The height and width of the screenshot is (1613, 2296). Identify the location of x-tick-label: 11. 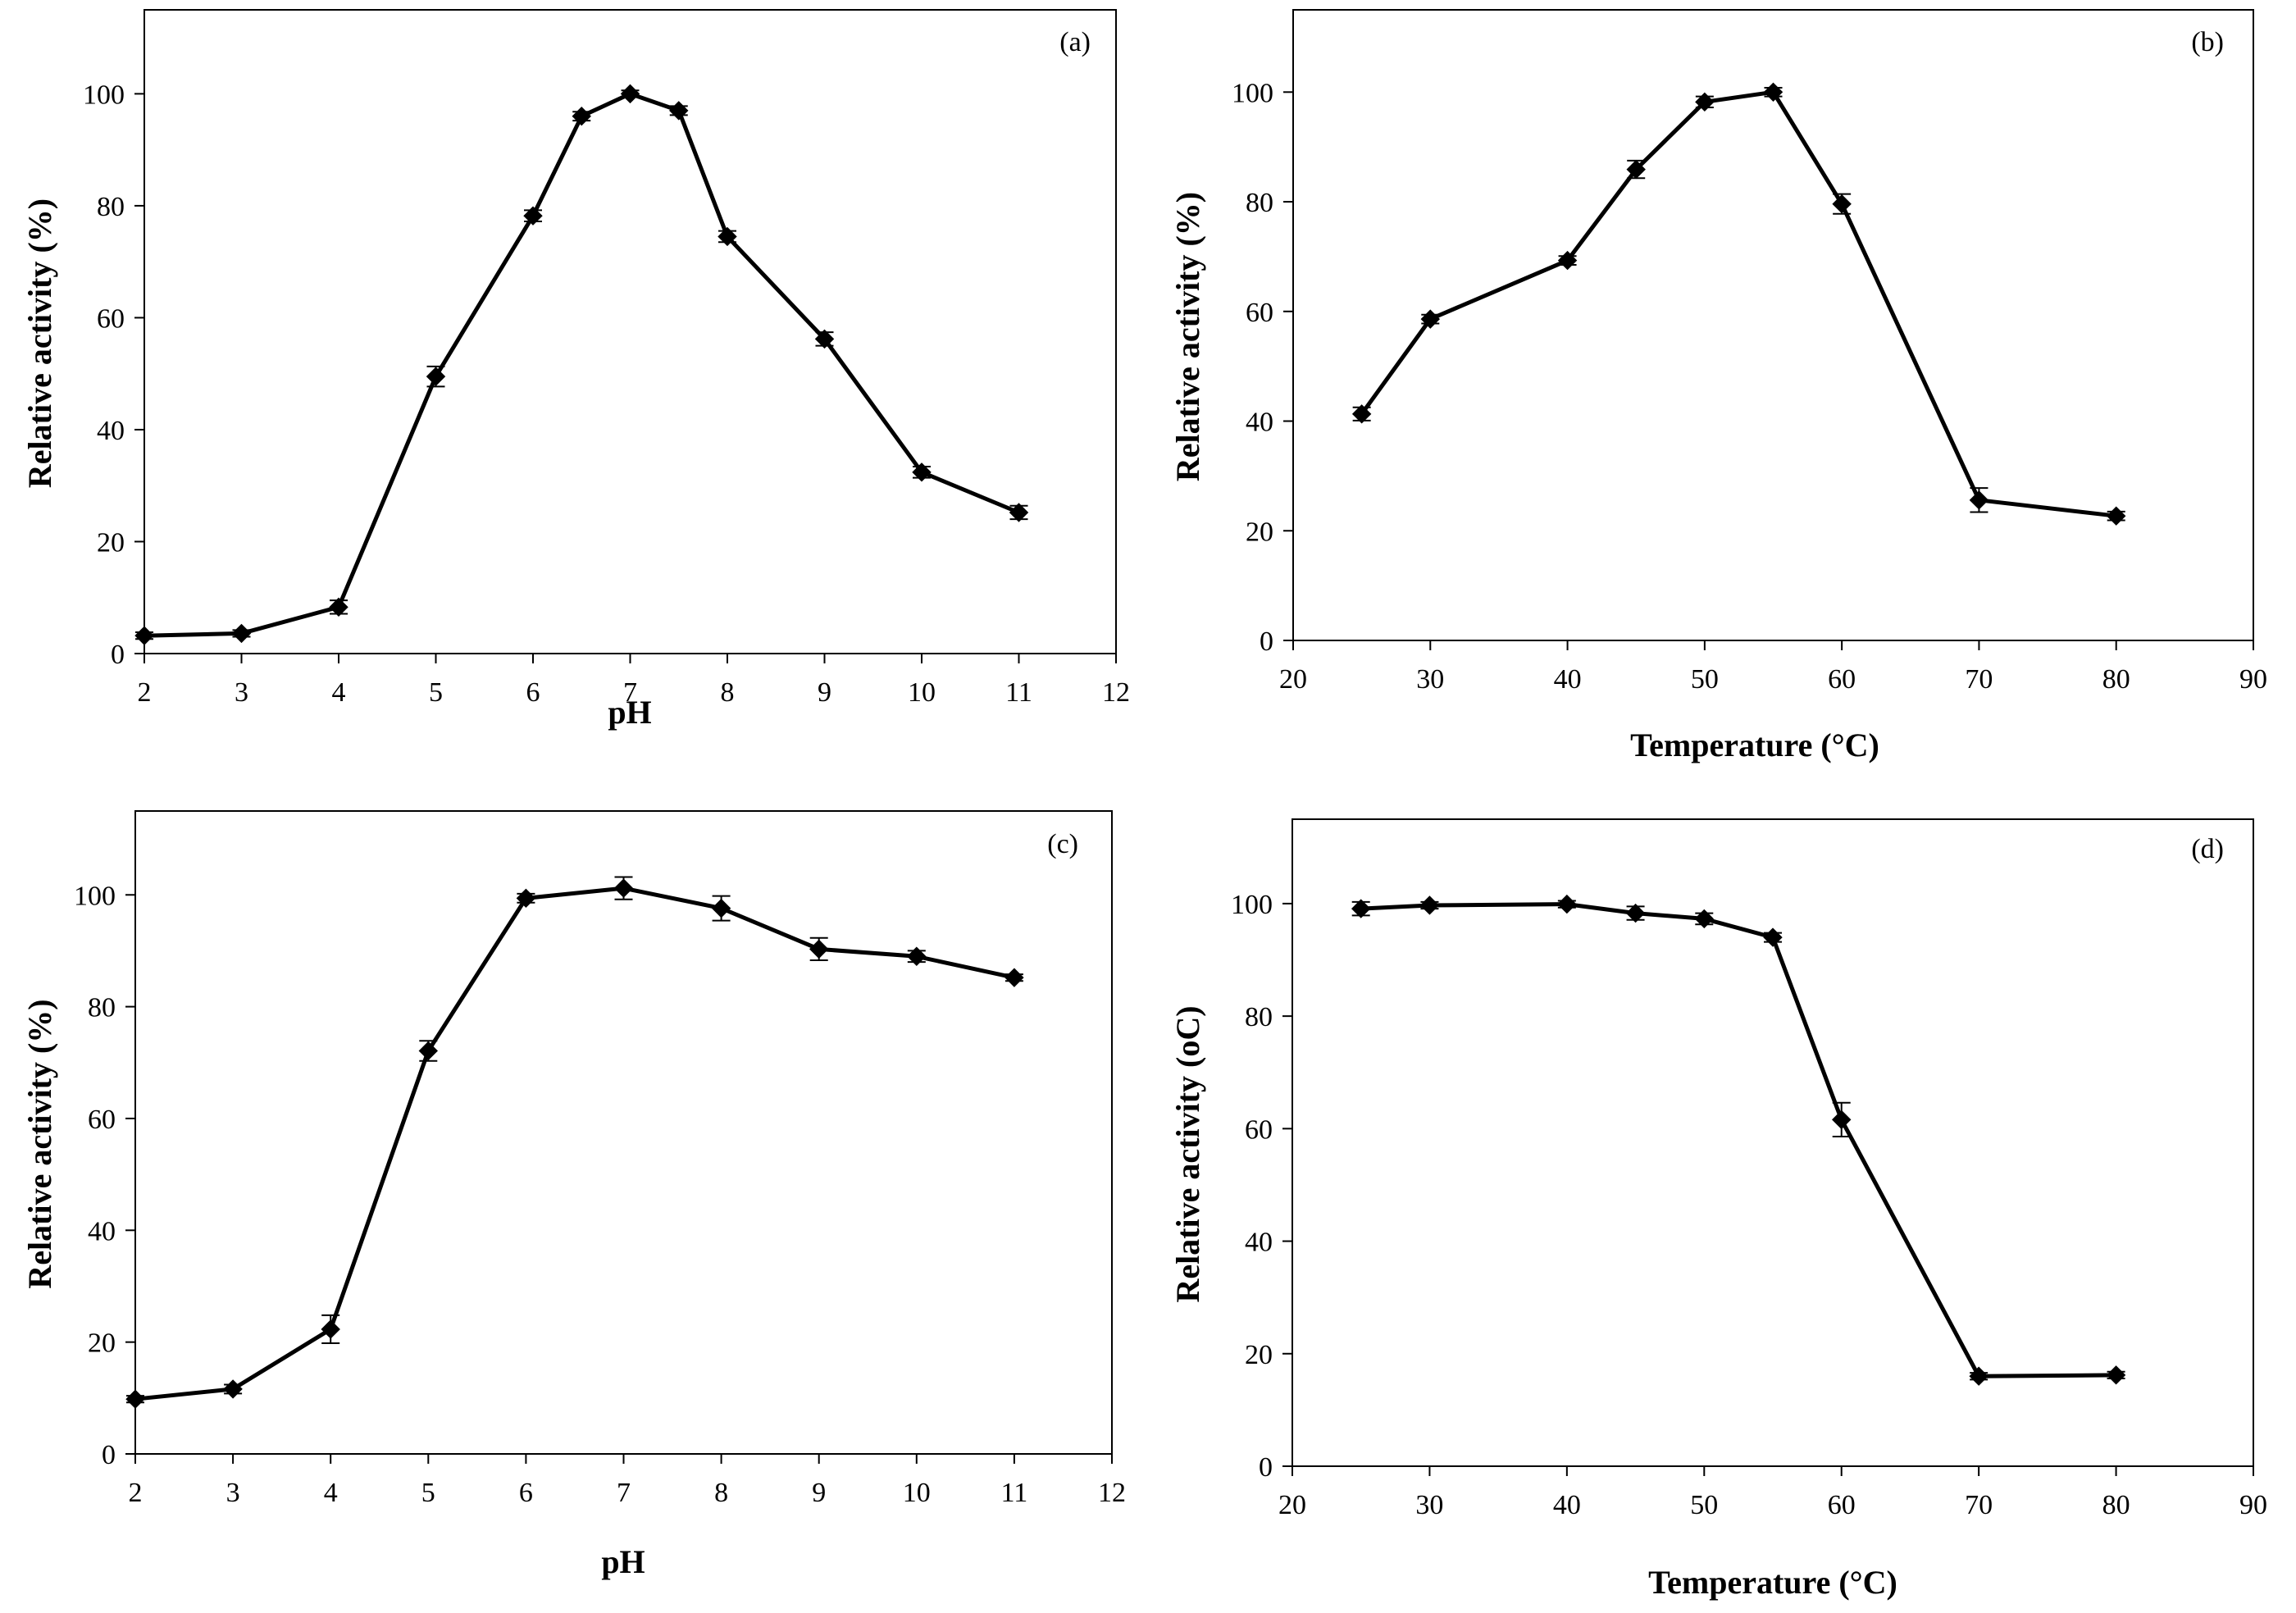
(1018, 692).